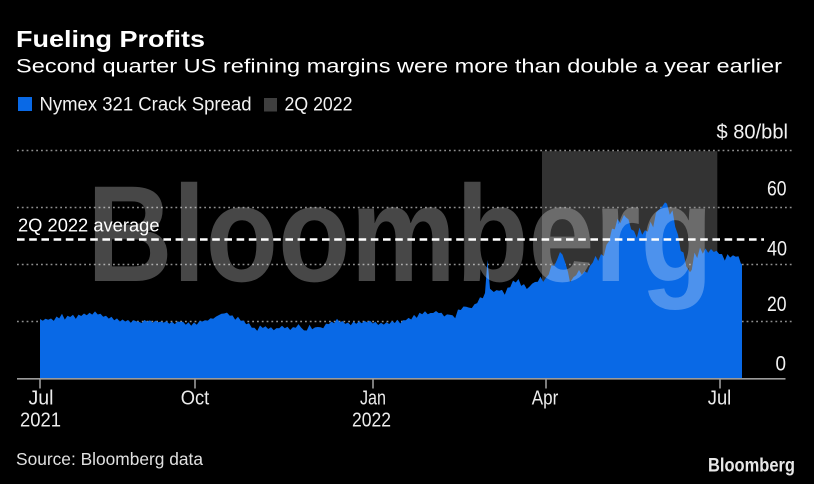 This screenshot has height=484, width=814. I want to click on svg-text: Source: Bloomberg data, so click(109, 459).